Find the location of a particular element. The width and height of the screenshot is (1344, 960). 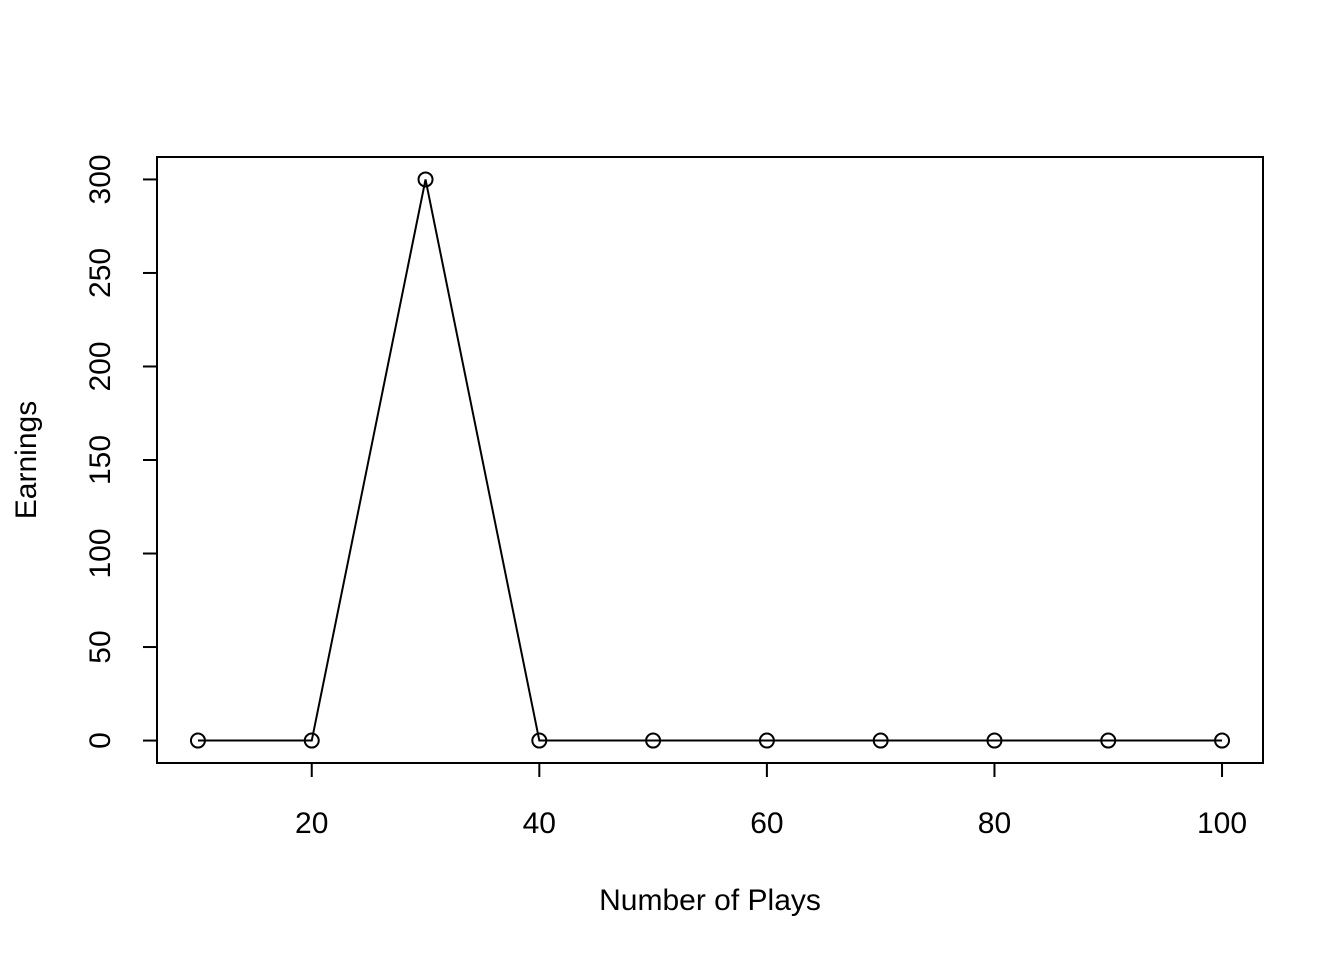

x-tick-label: 20 is located at coordinates (311, 823).